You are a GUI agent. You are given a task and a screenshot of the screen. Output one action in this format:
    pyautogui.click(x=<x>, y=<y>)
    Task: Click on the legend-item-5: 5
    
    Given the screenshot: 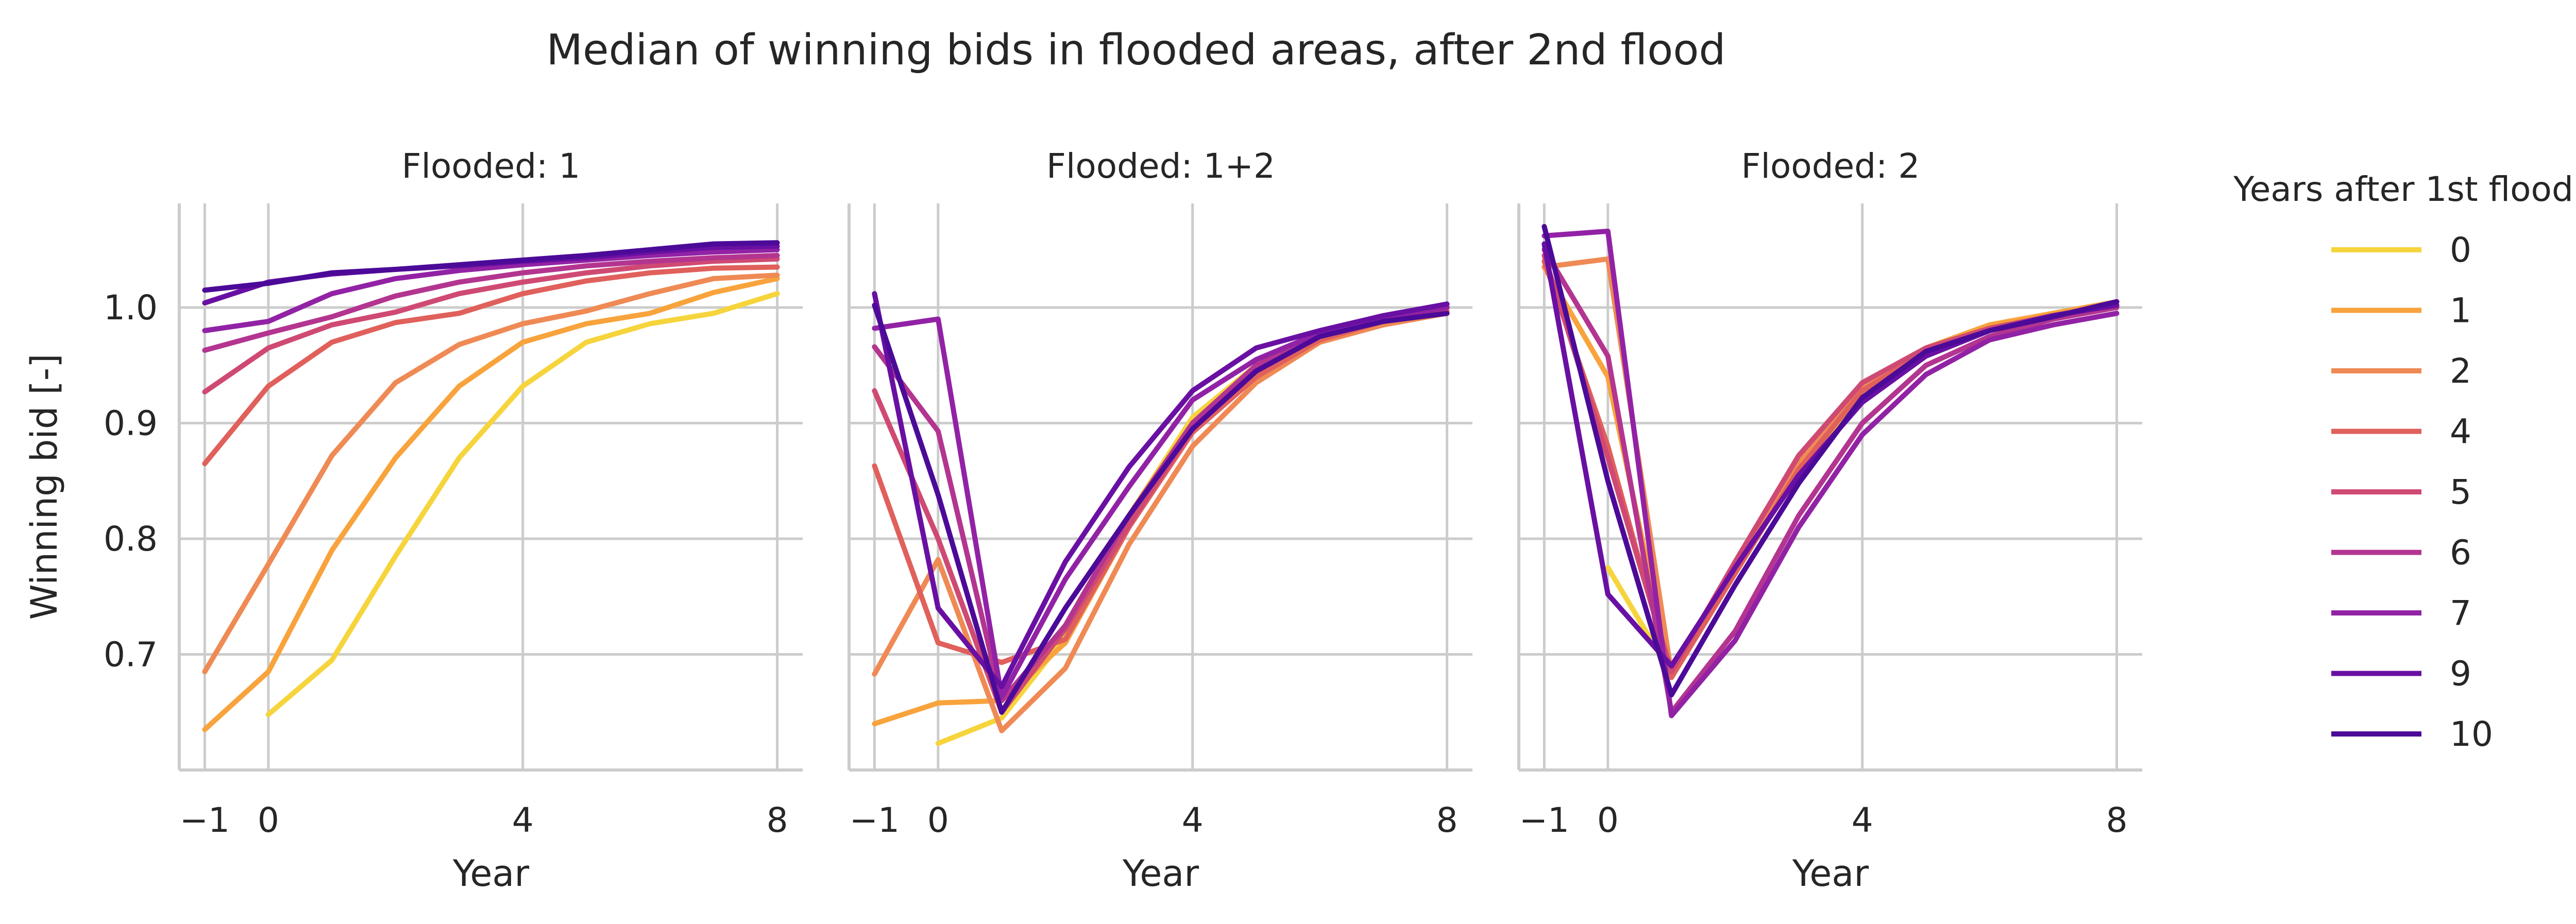 What is the action you would take?
    pyautogui.click(x=2401, y=492)
    